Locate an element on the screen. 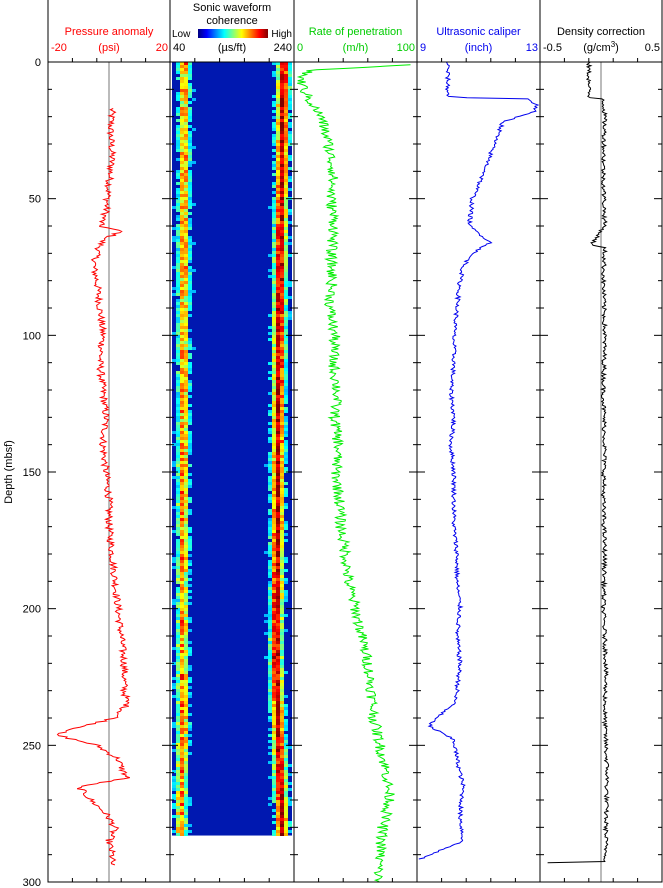 This screenshot has width=663, height=888. x-tick-label: 0 is located at coordinates (300, 48).